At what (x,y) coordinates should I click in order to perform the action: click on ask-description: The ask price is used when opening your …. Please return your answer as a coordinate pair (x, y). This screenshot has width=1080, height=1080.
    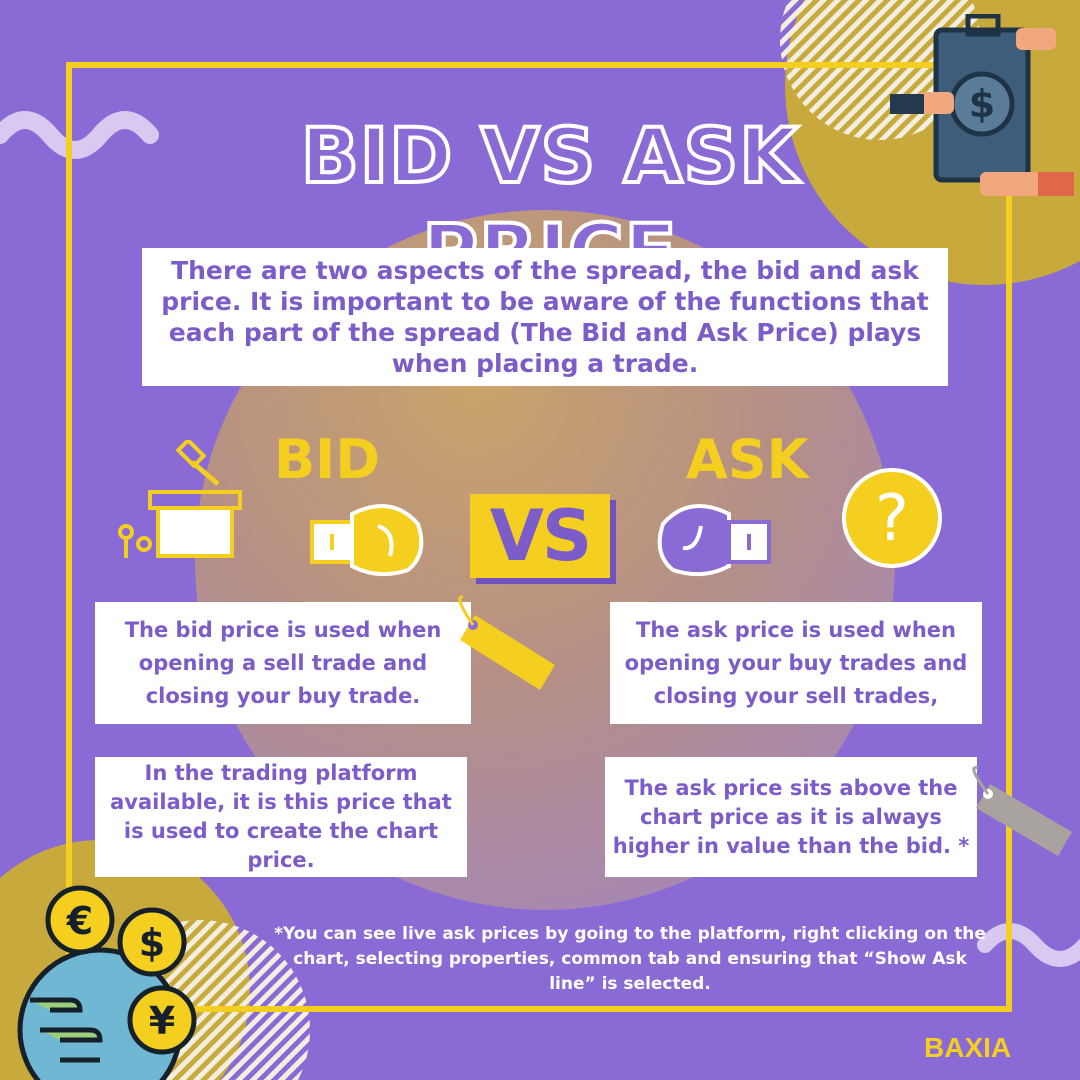
    Looking at the image, I should click on (796, 663).